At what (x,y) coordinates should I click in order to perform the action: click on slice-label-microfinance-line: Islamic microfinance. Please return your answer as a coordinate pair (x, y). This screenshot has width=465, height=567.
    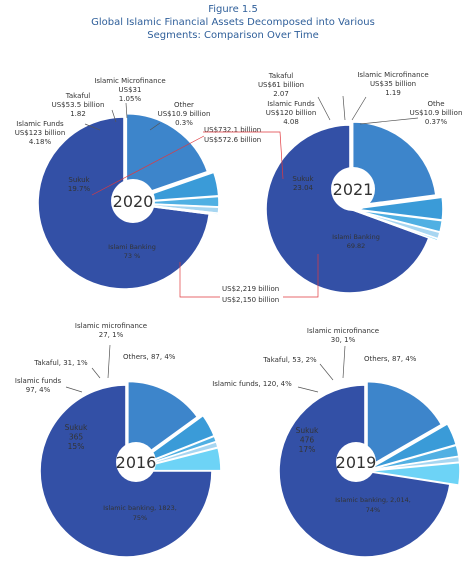
    Looking at the image, I should click on (111, 326).